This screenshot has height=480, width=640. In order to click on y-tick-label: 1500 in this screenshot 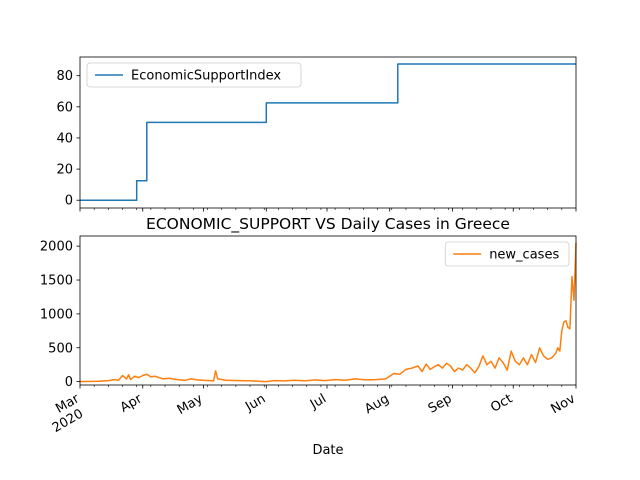, I will do `click(56, 281)`.